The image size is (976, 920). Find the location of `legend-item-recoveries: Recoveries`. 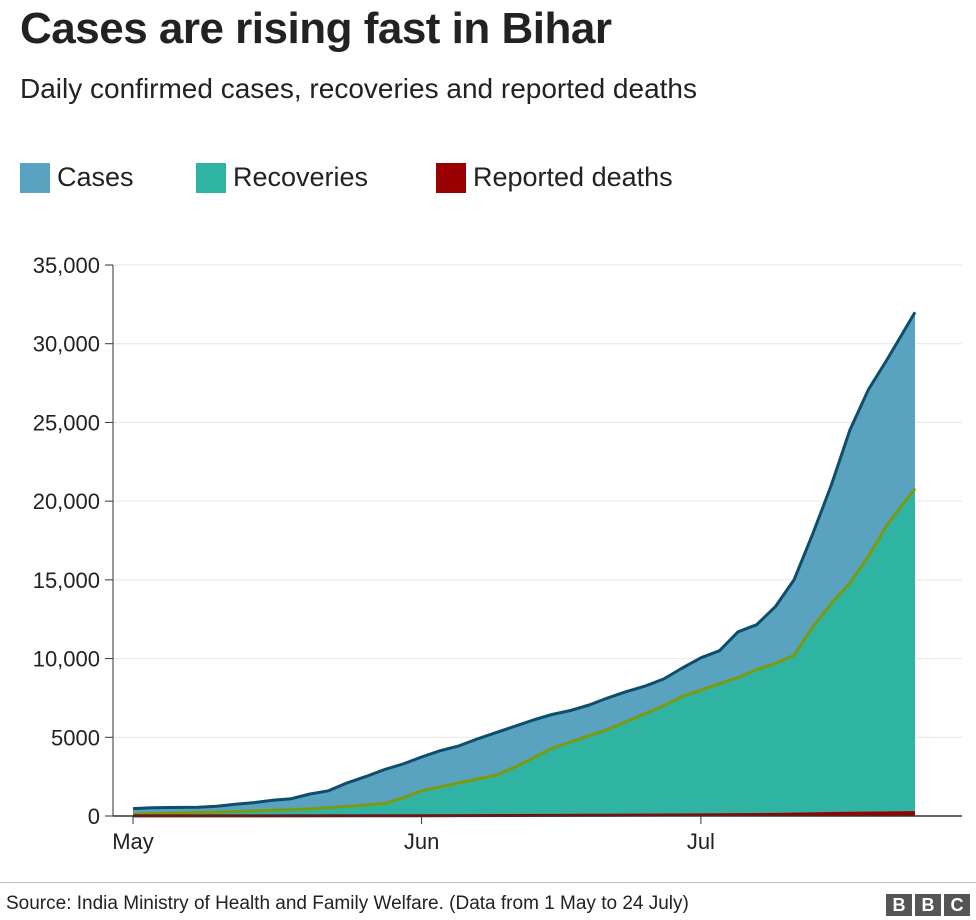

legend-item-recoveries: Recoveries is located at coordinates (282, 177).